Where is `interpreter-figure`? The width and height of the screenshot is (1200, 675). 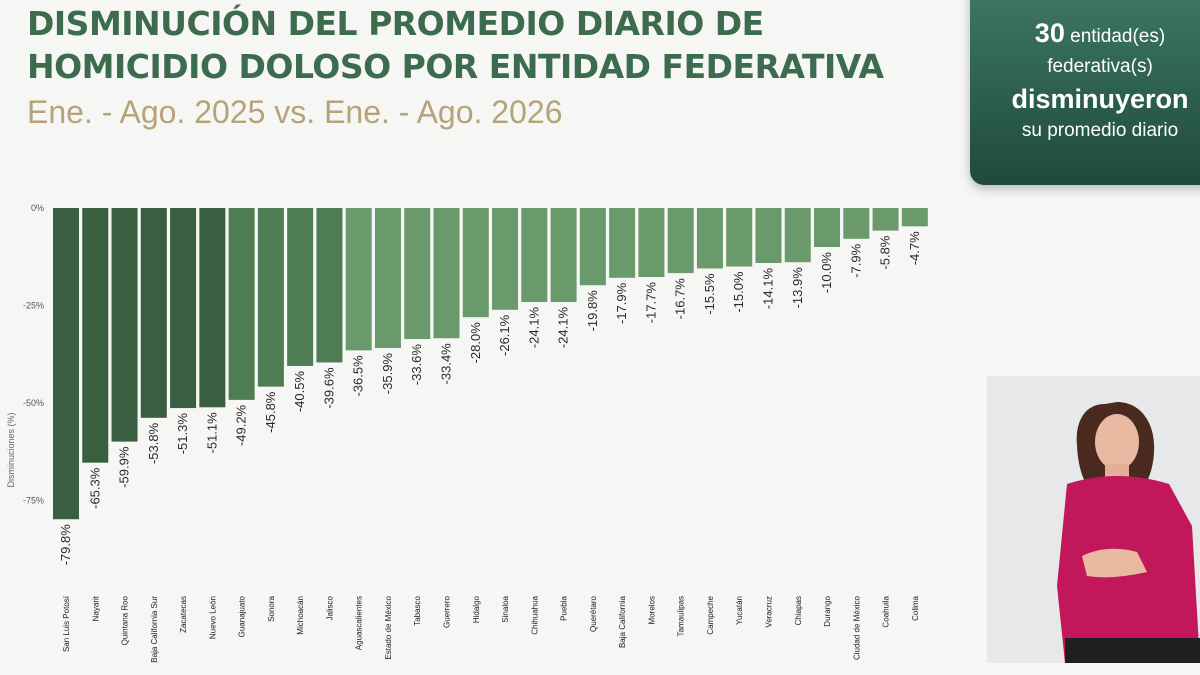
interpreter-figure is located at coordinates (1093, 519).